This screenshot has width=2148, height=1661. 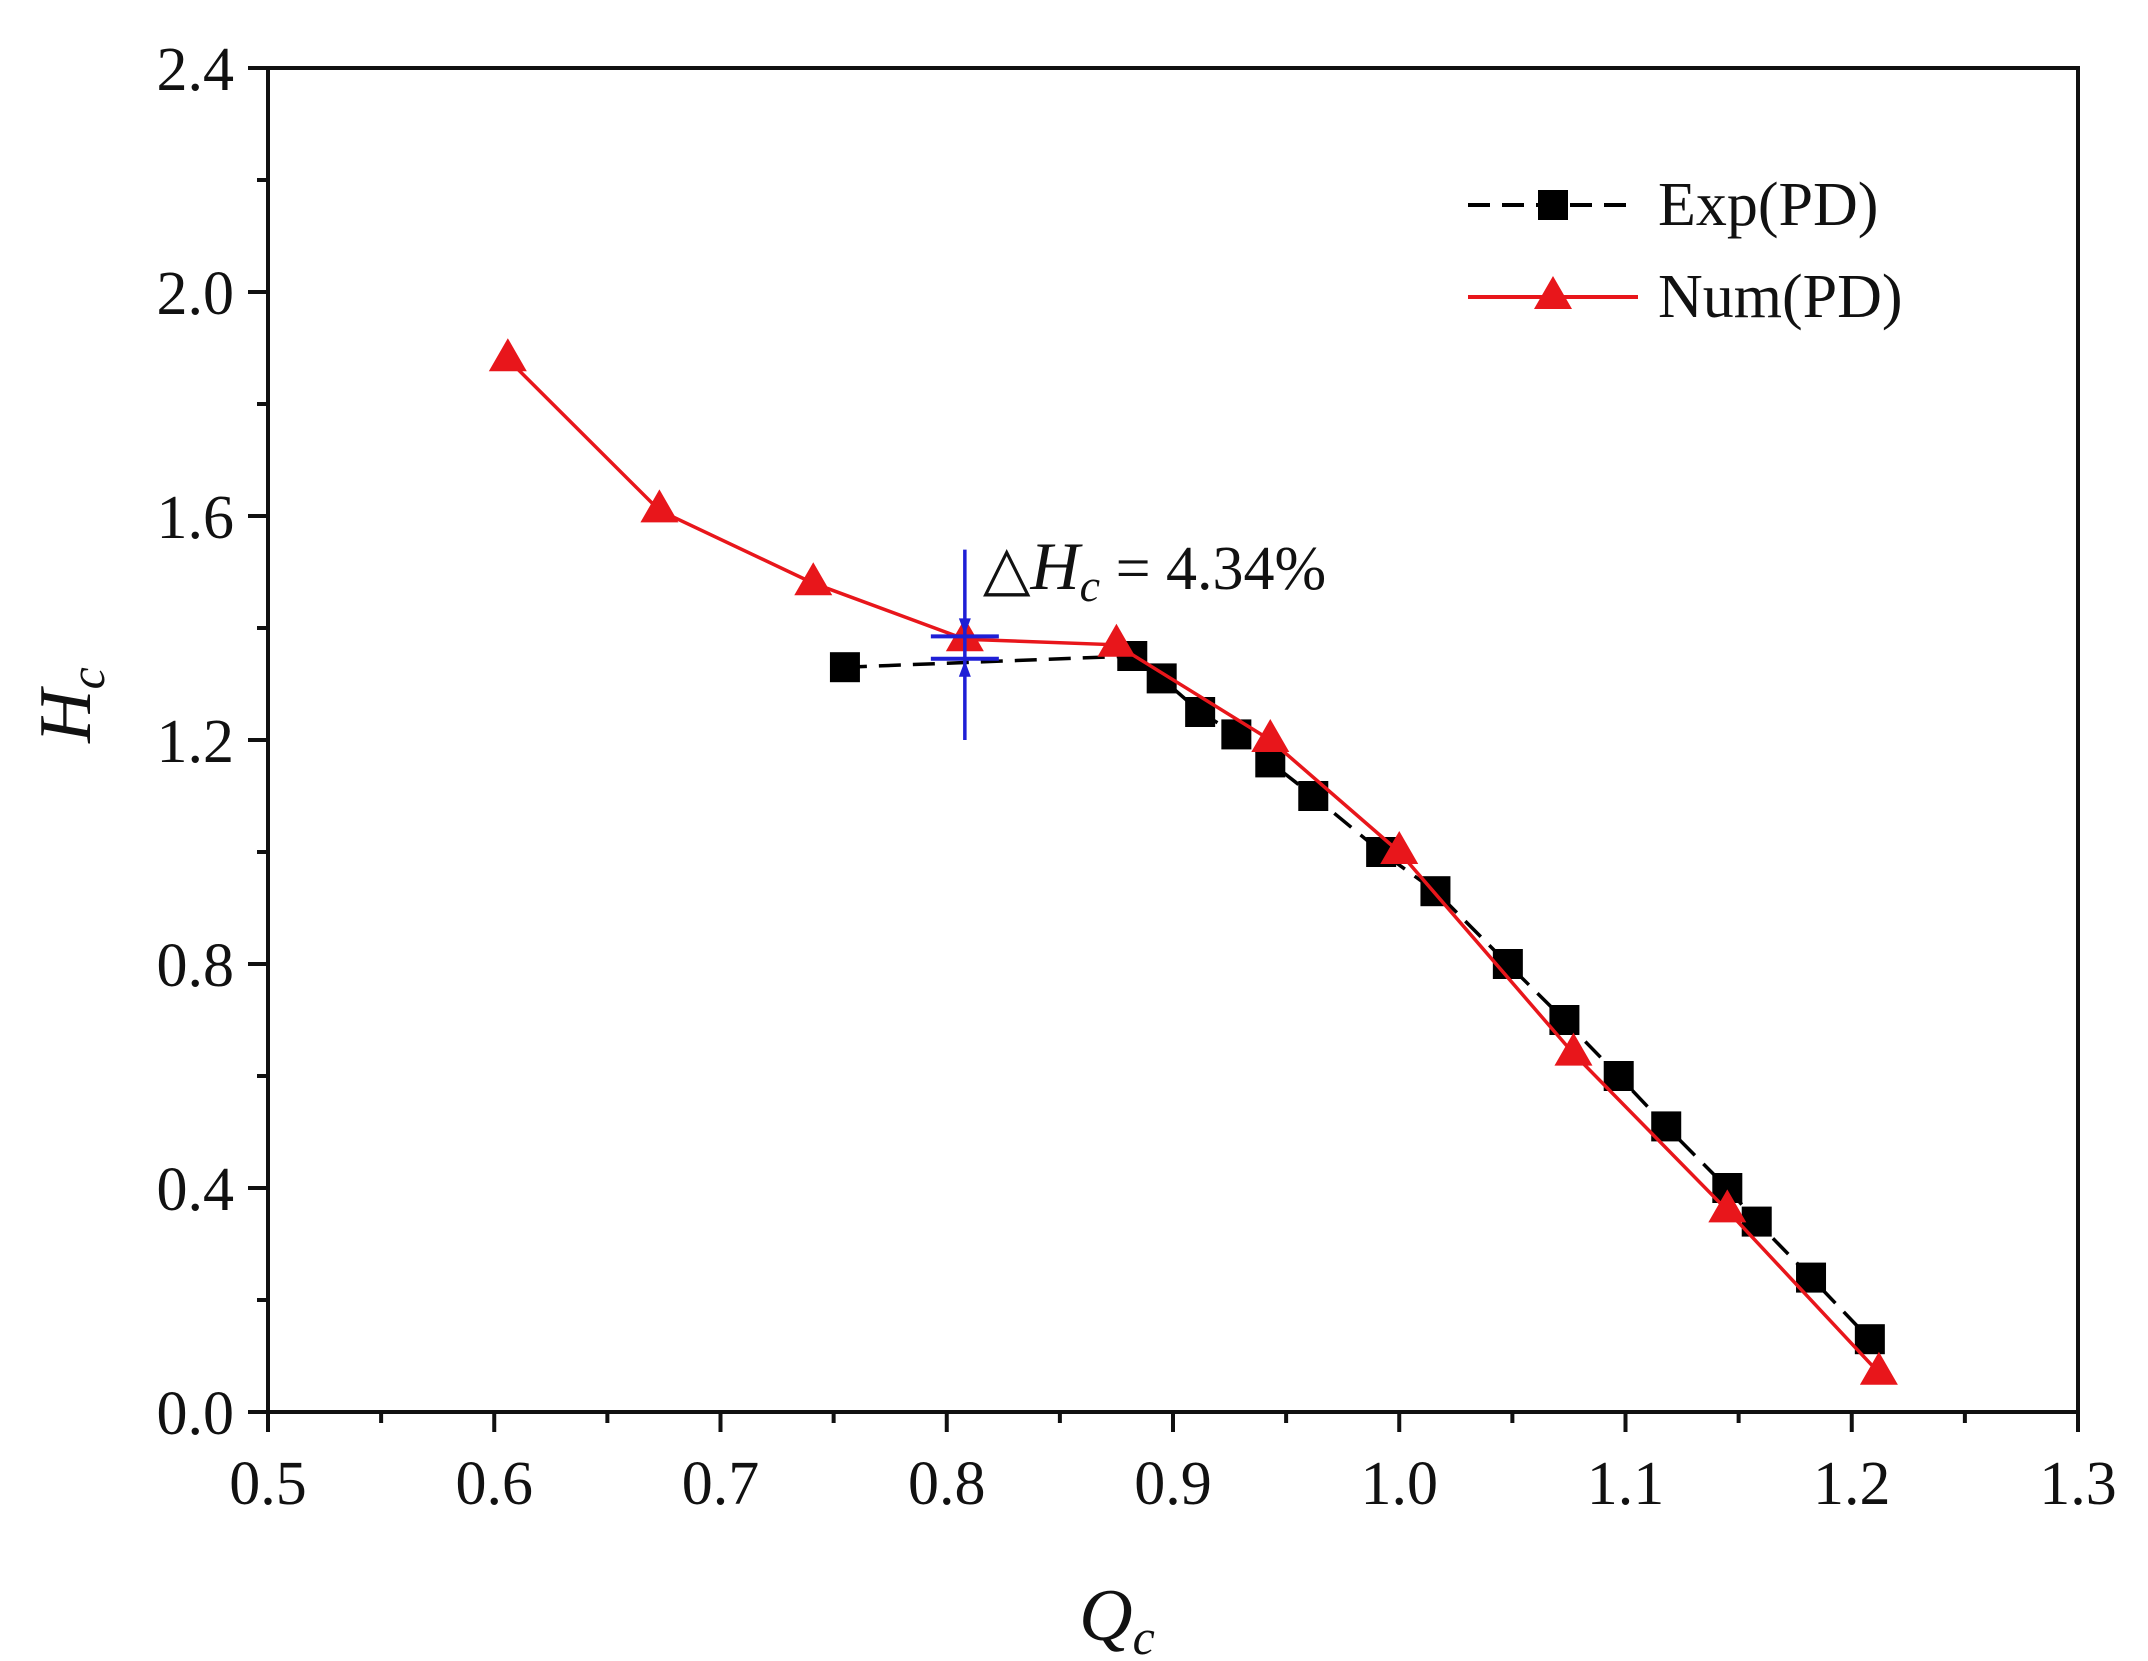 I want to click on legend-num-label: Num(PD), so click(x=1780, y=297).